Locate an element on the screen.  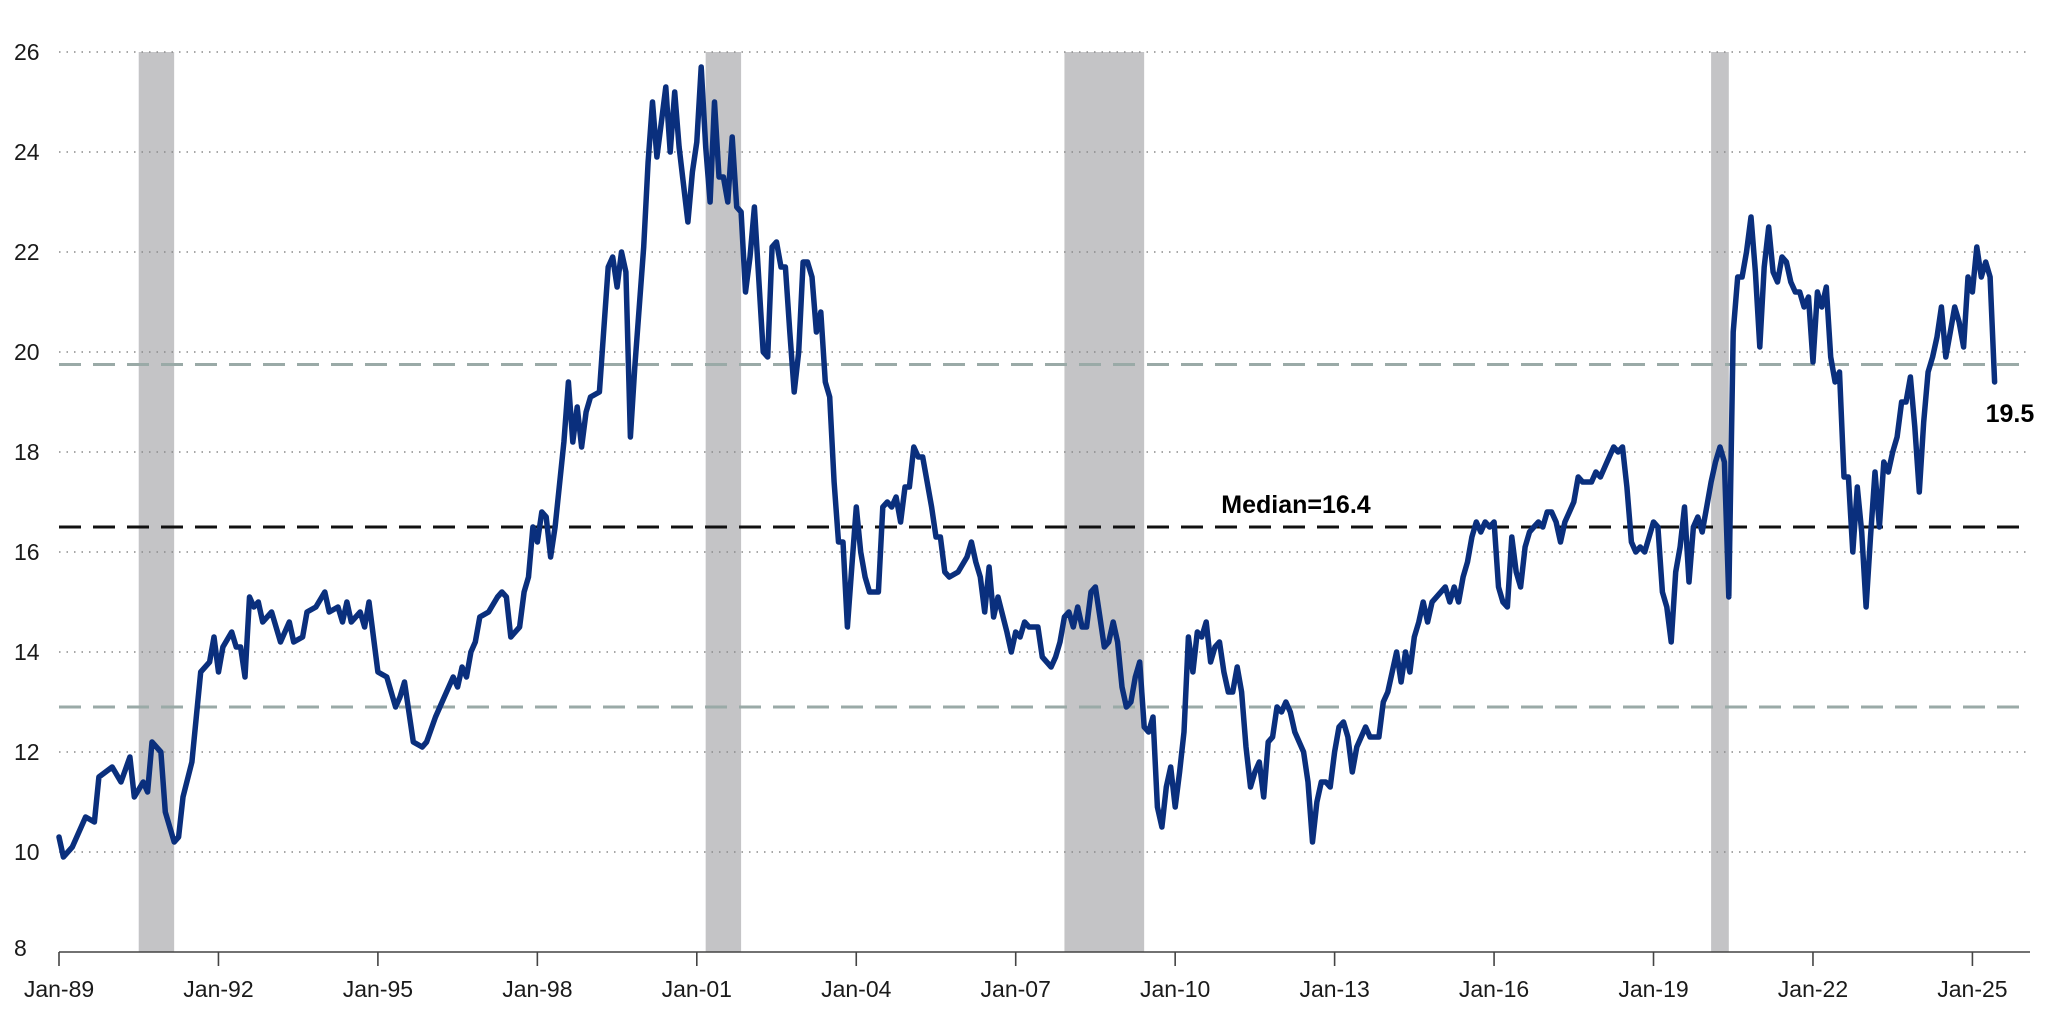
x-tick-label-Jan-10: Jan-10 is located at coordinates (1175, 989).